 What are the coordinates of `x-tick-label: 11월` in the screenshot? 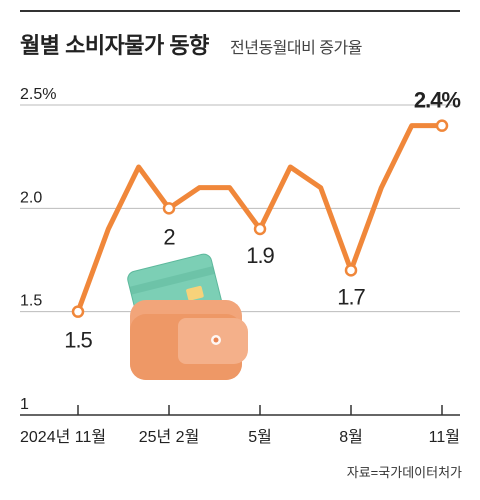 It's located at (444, 437).